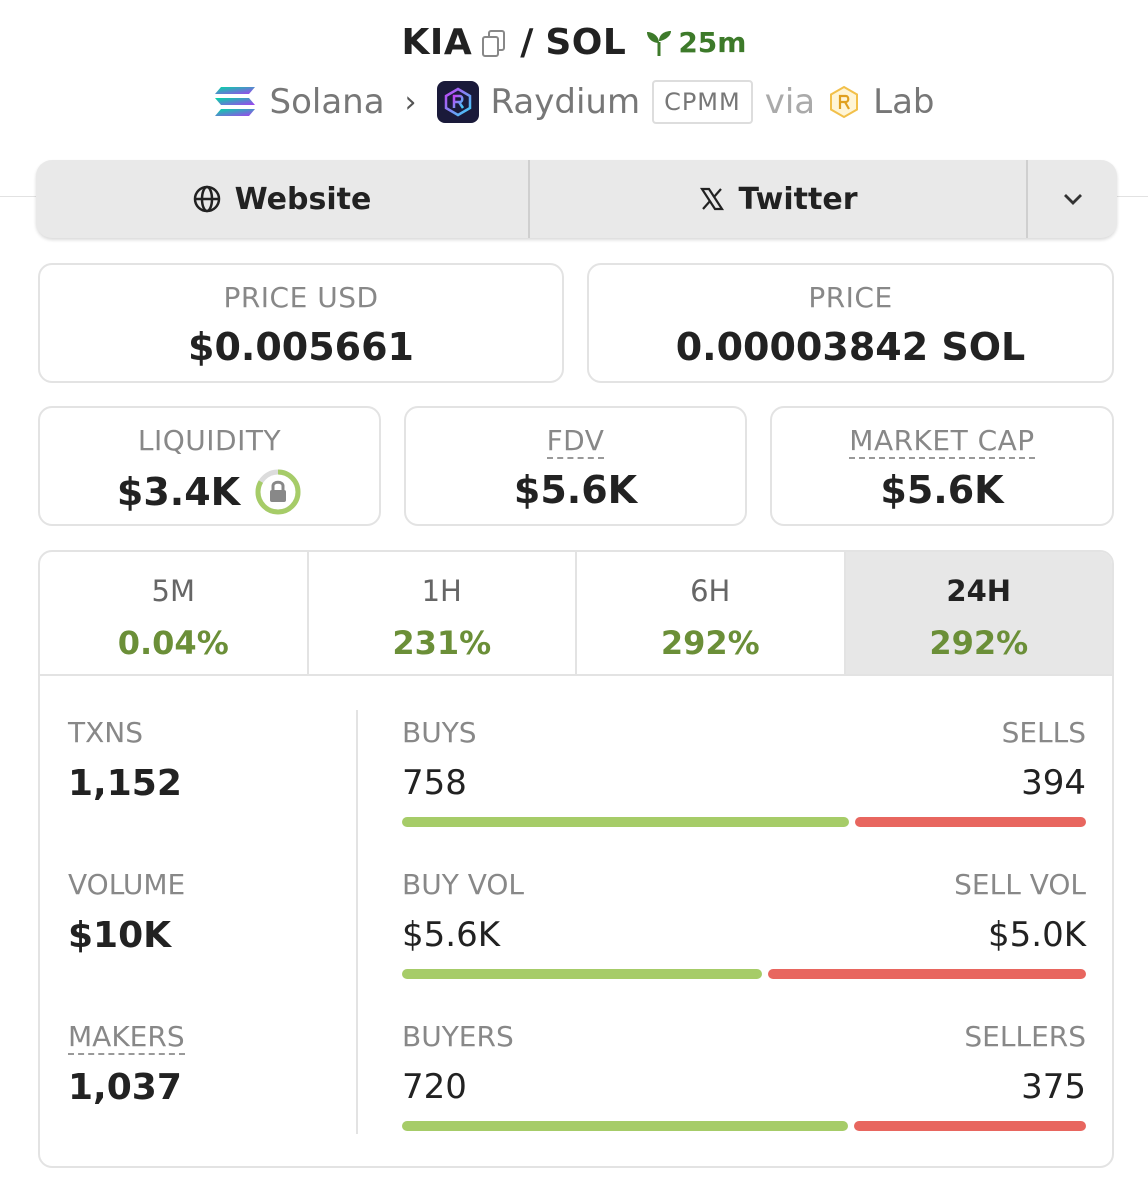 The image size is (1148, 1200). Describe the element at coordinates (798, 199) in the screenshot. I see `twitter-label: Twitter` at that location.